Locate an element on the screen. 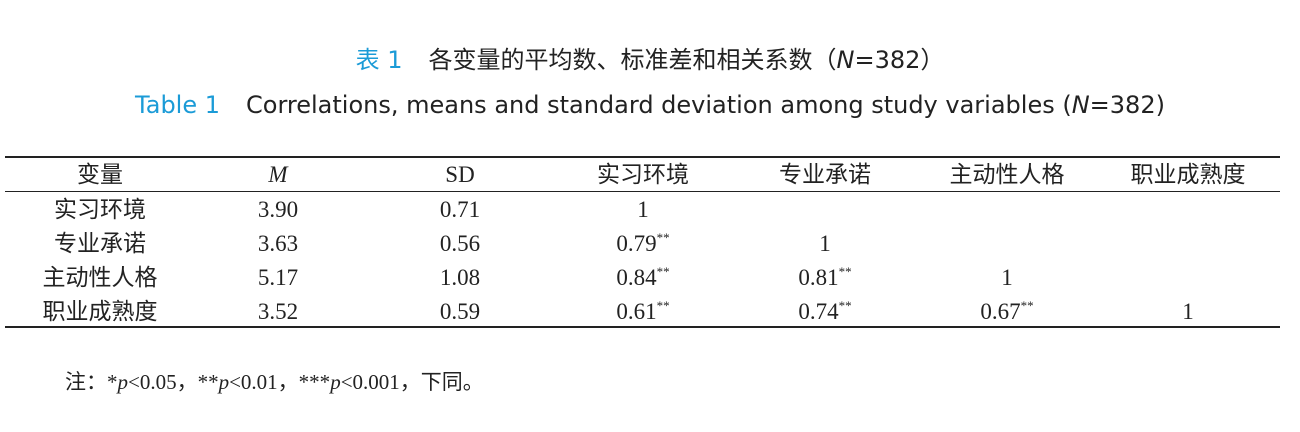 The height and width of the screenshot is (432, 1300). column-header: M is located at coordinates (278, 175).